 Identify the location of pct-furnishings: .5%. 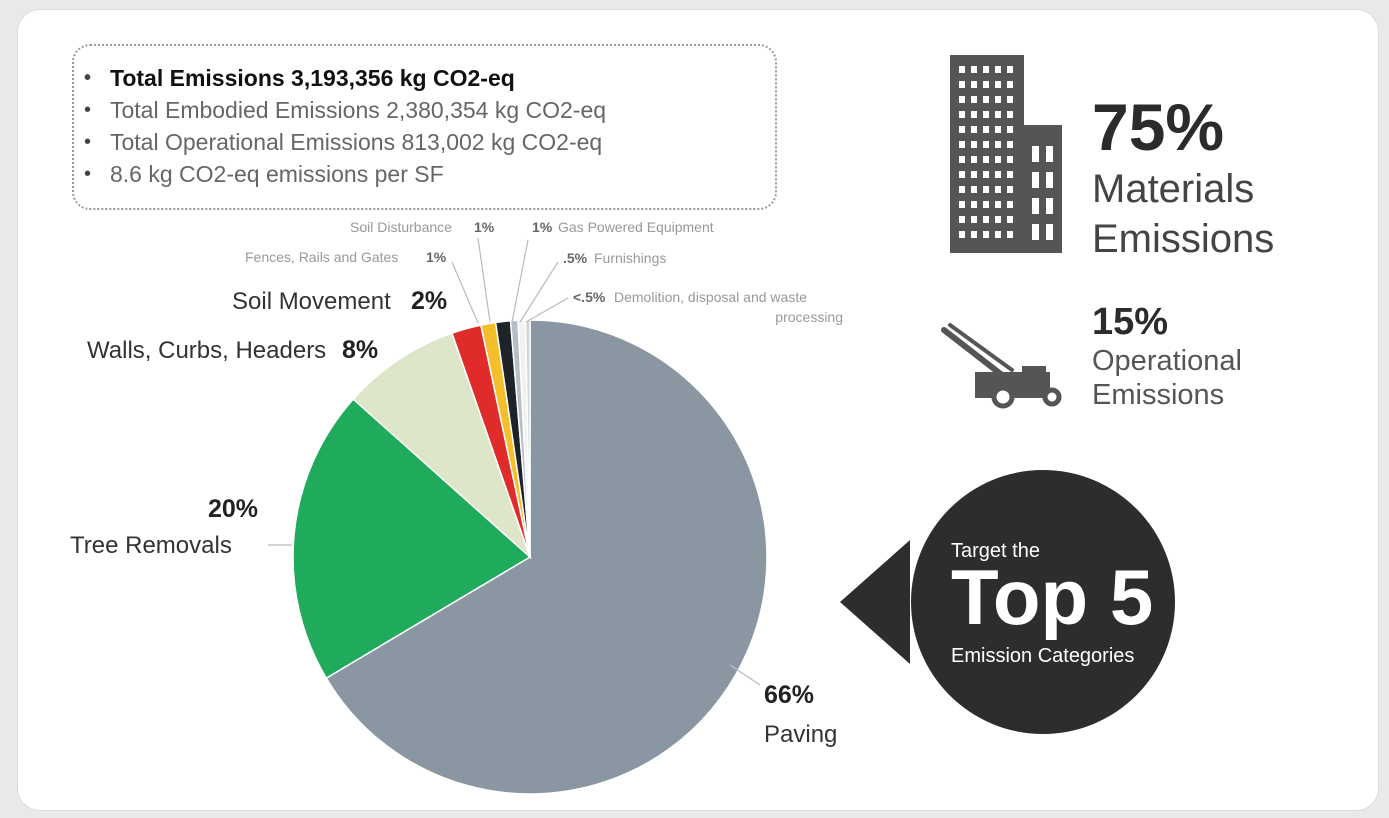
(575, 258).